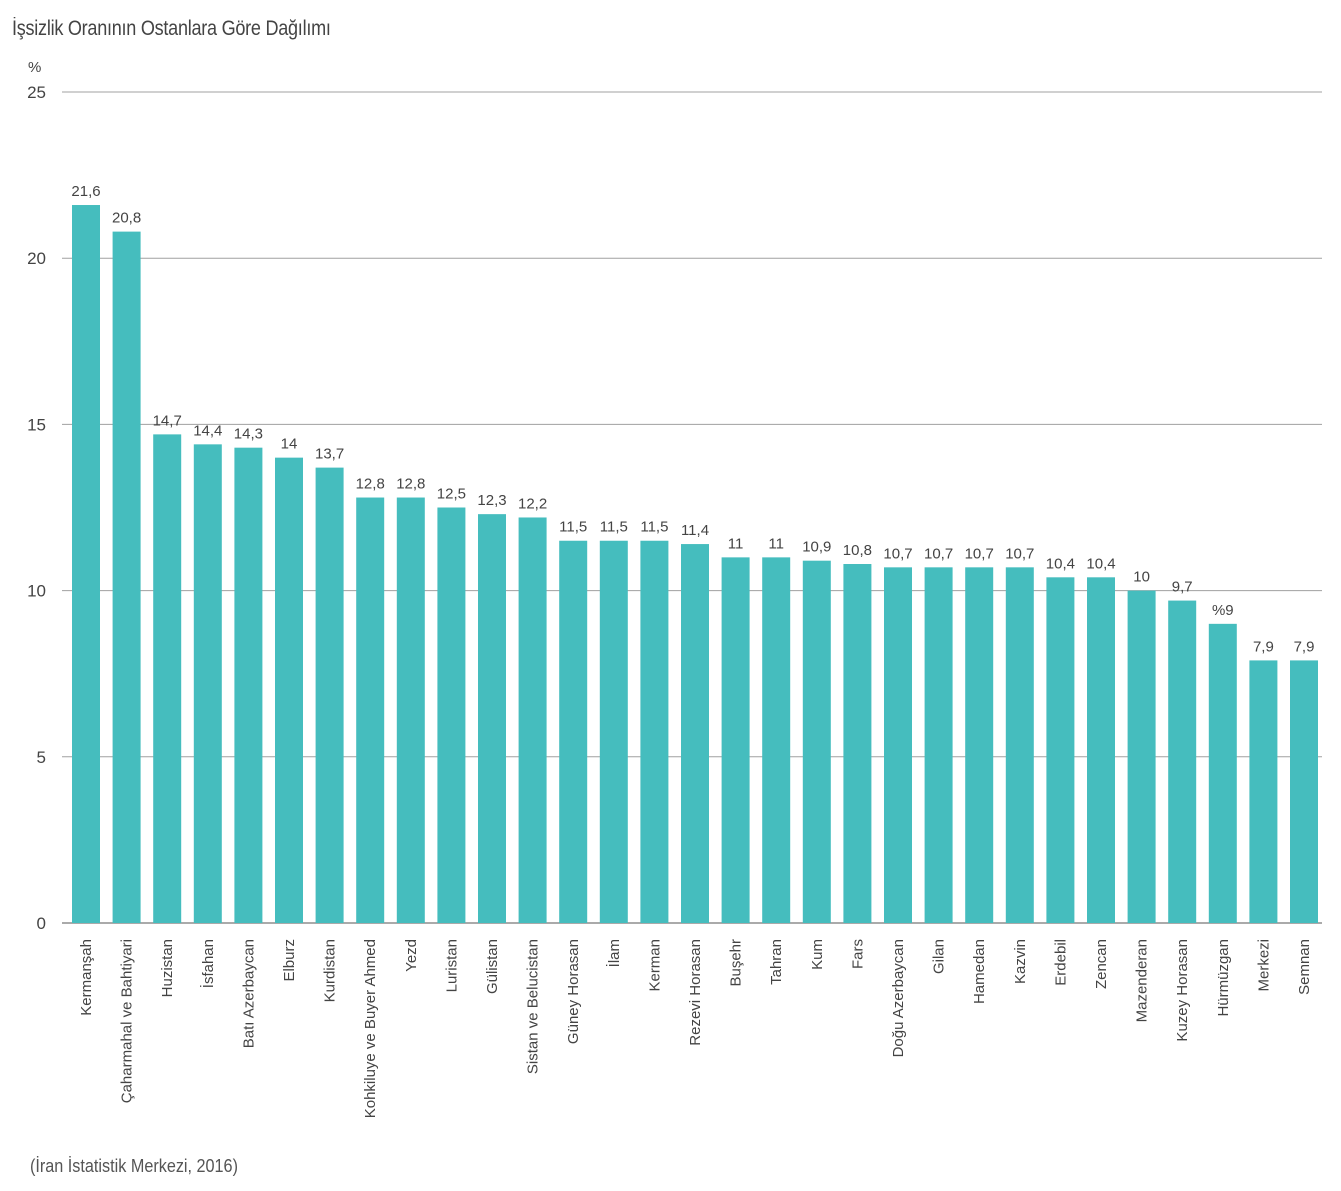  I want to click on data-label: 10, so click(1141, 577).